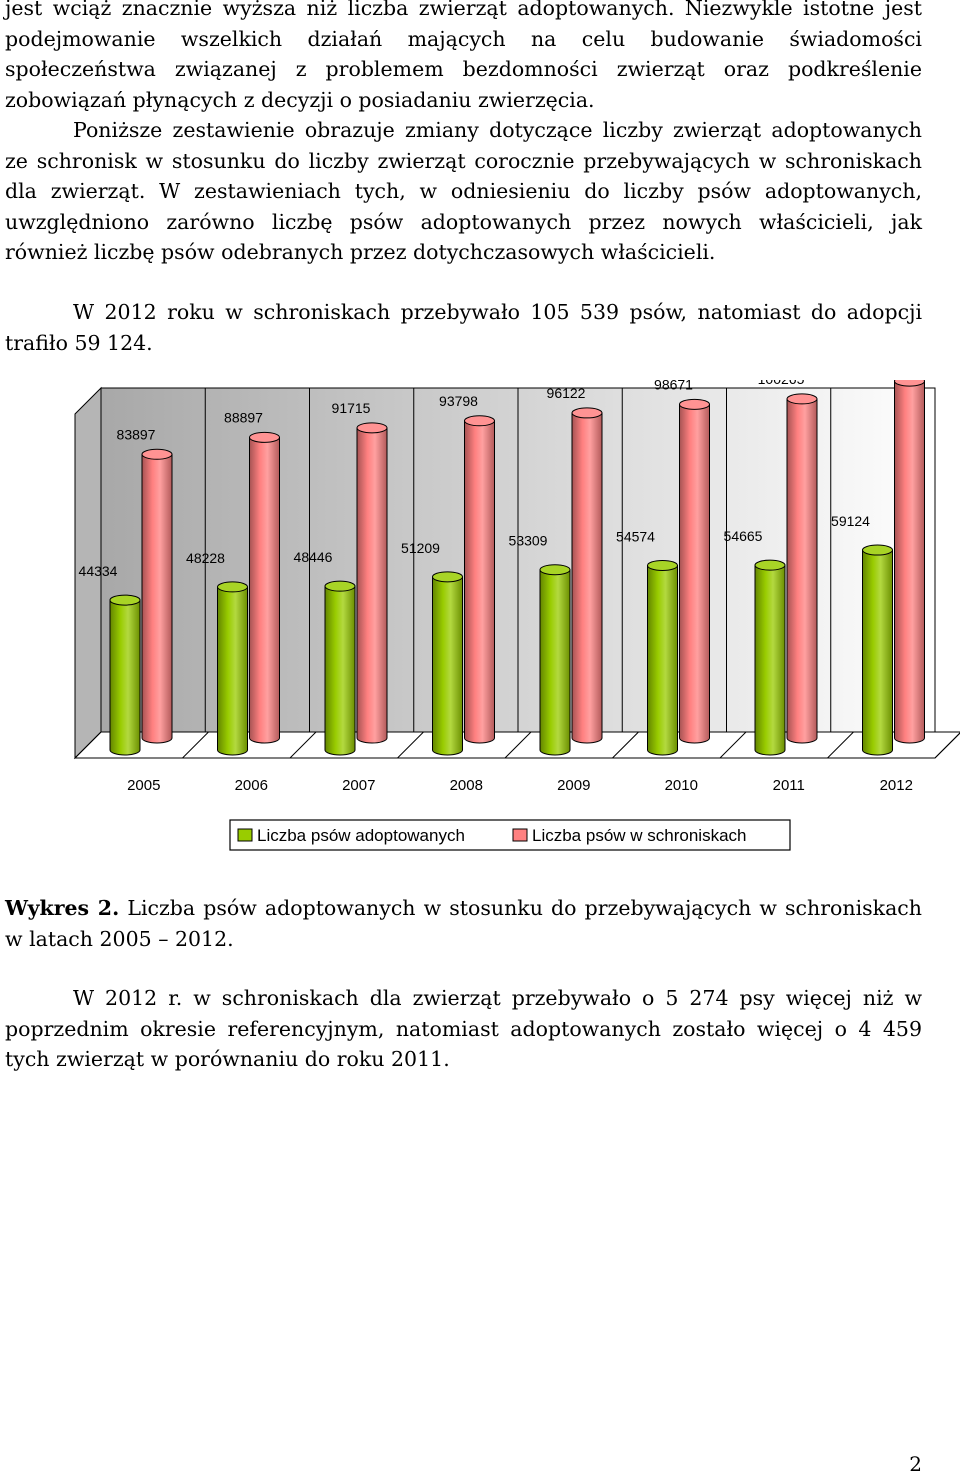 This screenshot has height=1477, width=960. Describe the element at coordinates (125, 675) in the screenshot. I see `bar-adopted-2005` at that location.